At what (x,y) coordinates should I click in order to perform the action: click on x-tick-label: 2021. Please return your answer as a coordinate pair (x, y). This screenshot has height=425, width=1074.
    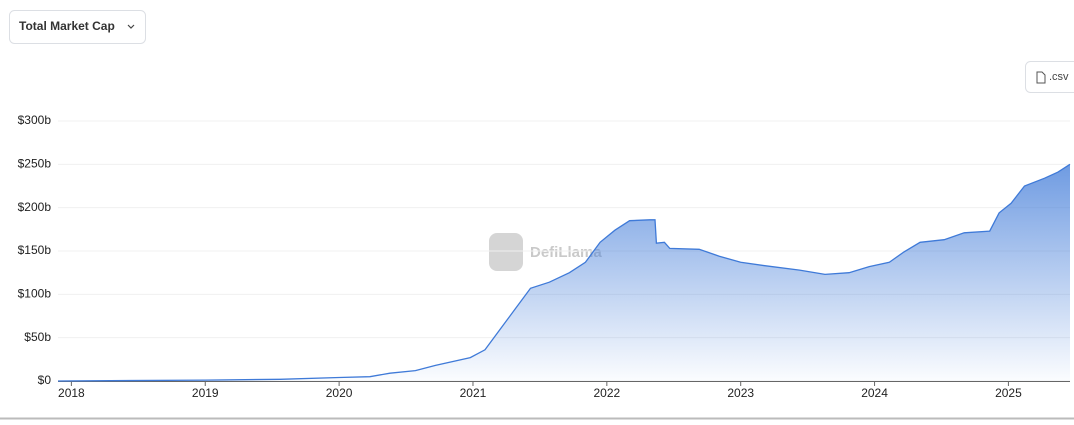
    Looking at the image, I should click on (473, 393).